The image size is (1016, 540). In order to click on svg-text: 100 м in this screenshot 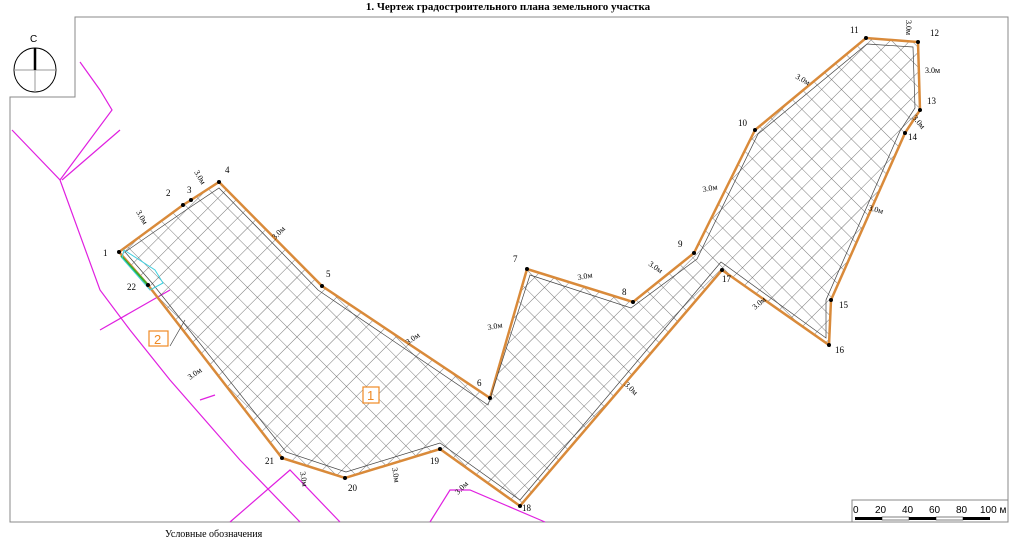, I will do `click(993, 510)`.